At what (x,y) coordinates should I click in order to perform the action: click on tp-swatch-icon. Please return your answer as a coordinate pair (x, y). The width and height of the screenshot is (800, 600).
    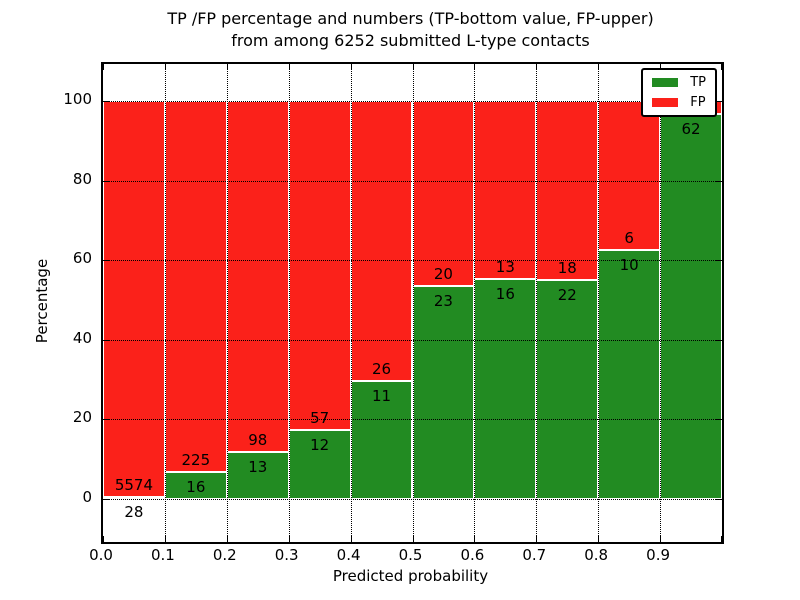
    Looking at the image, I should click on (665, 82).